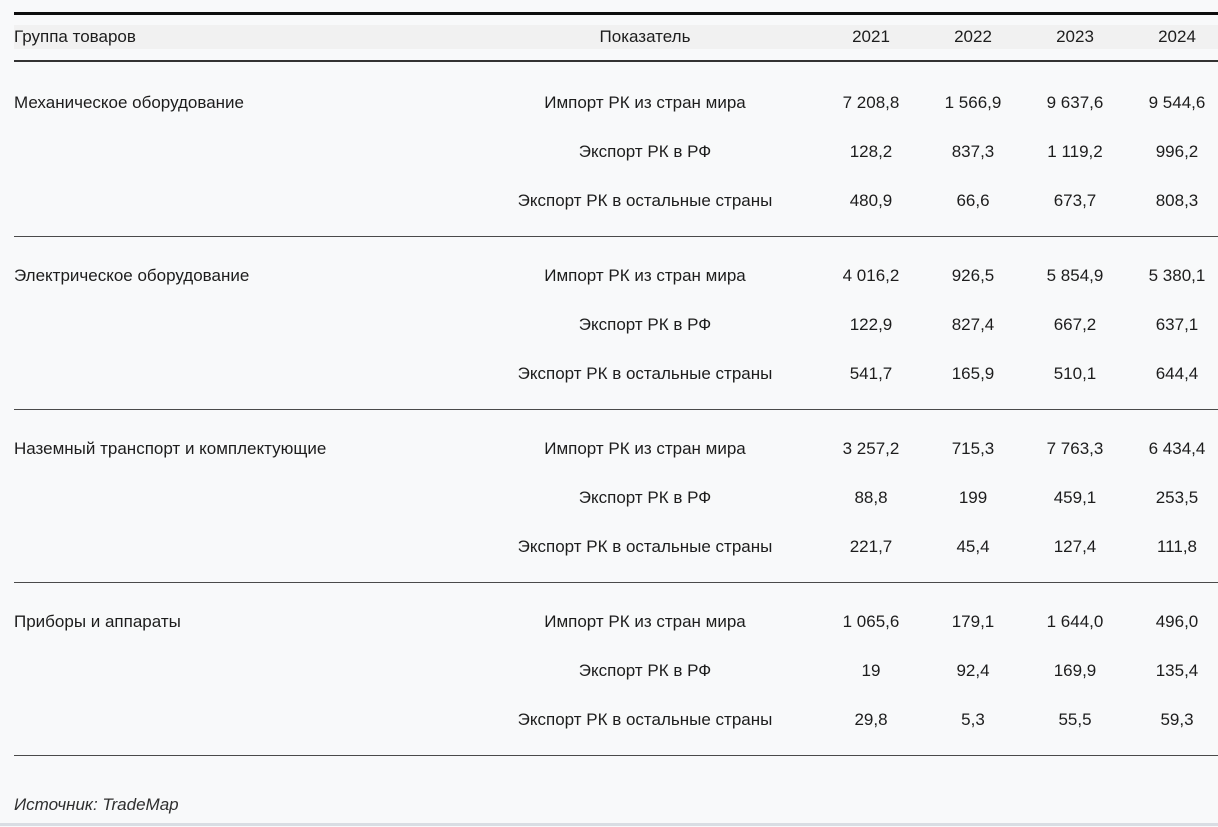 This screenshot has height=827, width=1218. What do you see at coordinates (871, 324) in the screenshot?
I see `value-cell-2021: 122,9` at bounding box center [871, 324].